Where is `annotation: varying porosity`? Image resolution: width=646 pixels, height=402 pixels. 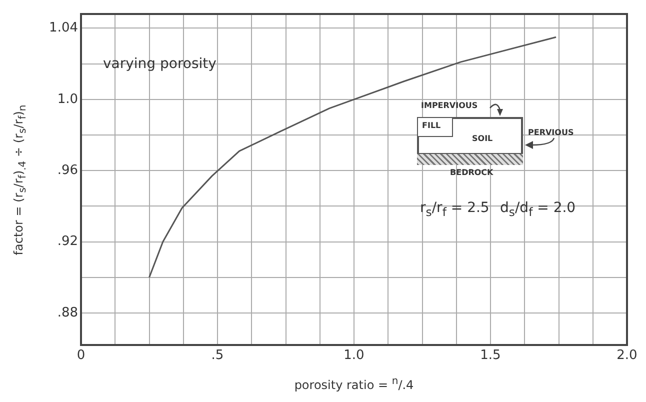 annotation: varying porosity is located at coordinates (159, 64).